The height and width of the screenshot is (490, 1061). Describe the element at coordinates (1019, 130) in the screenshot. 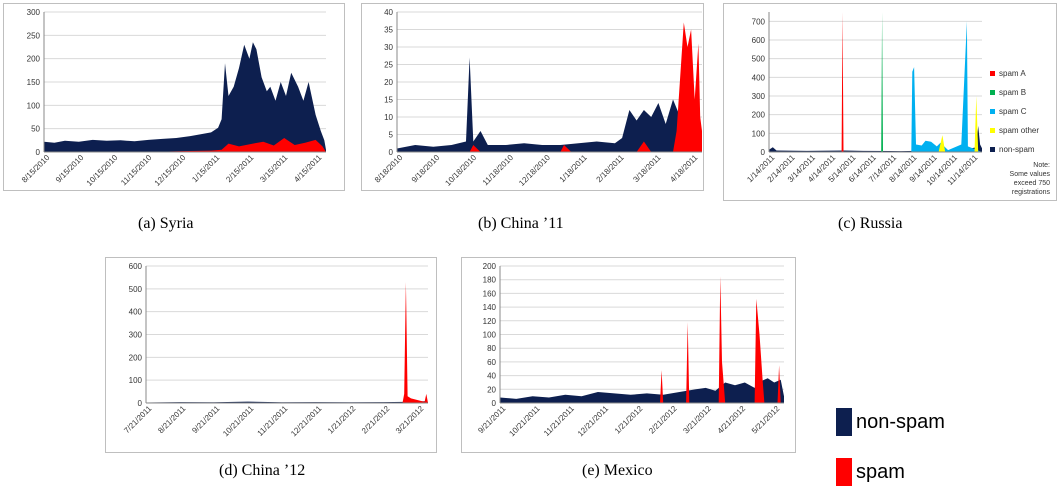

I see `legend-label-spam-other: spam other` at that location.